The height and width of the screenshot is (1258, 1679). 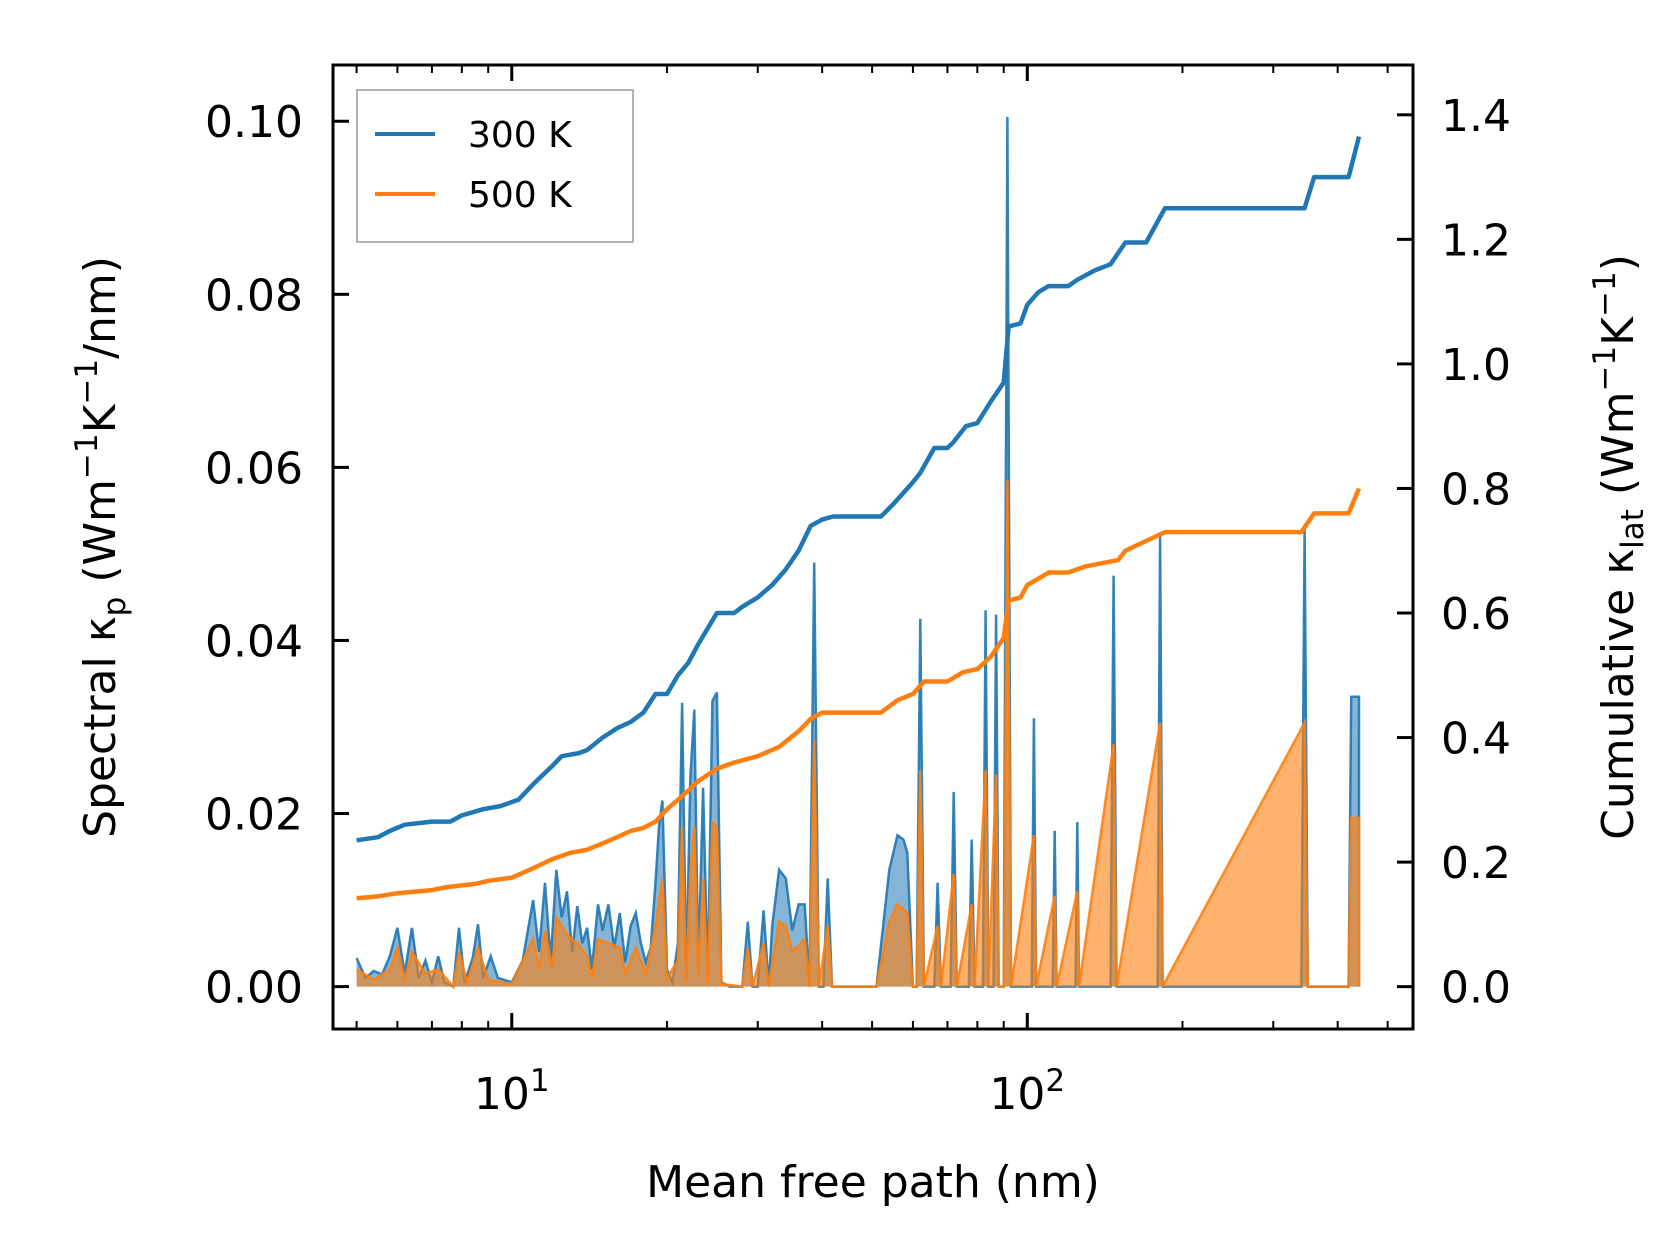 I want to click on right-tick-label: 0.0, so click(x=1476, y=988).